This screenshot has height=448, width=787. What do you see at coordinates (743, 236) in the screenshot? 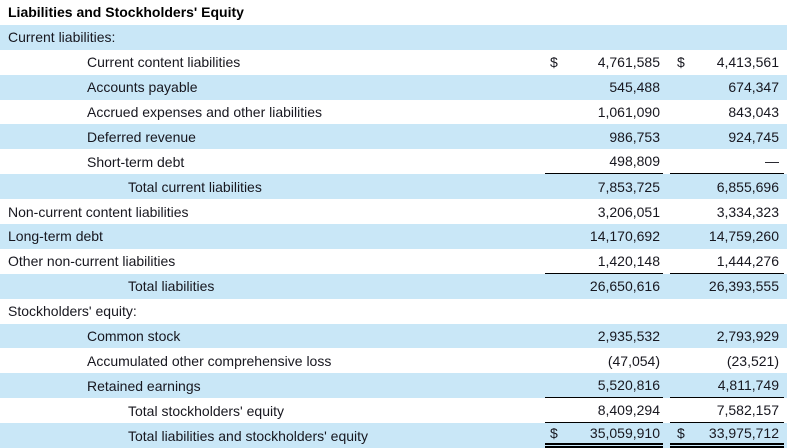
I see `value-text: 14,759,260` at bounding box center [743, 236].